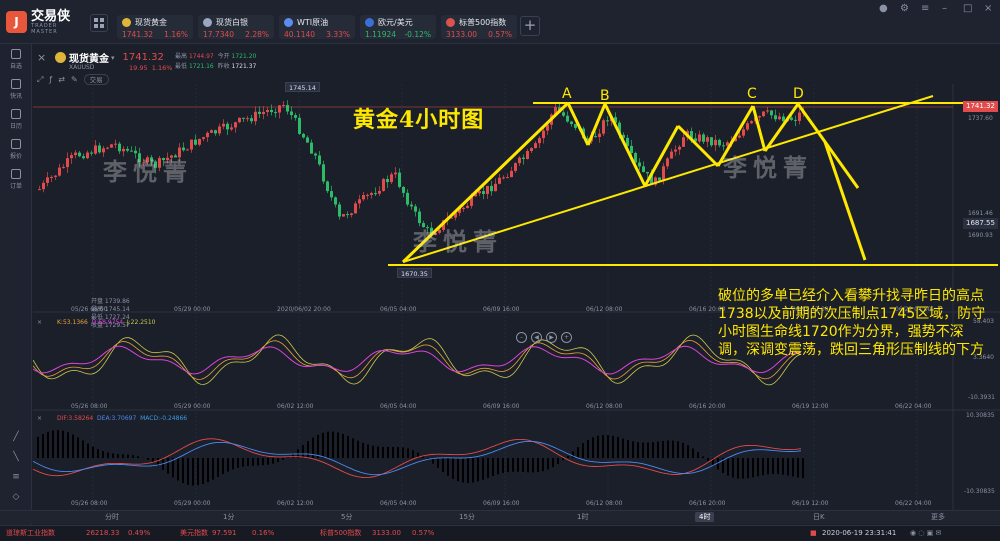 This screenshot has height=541, width=1000. What do you see at coordinates (30, 533) in the screenshot?
I see `status-name: 道琼斯工业指数` at bounding box center [30, 533].